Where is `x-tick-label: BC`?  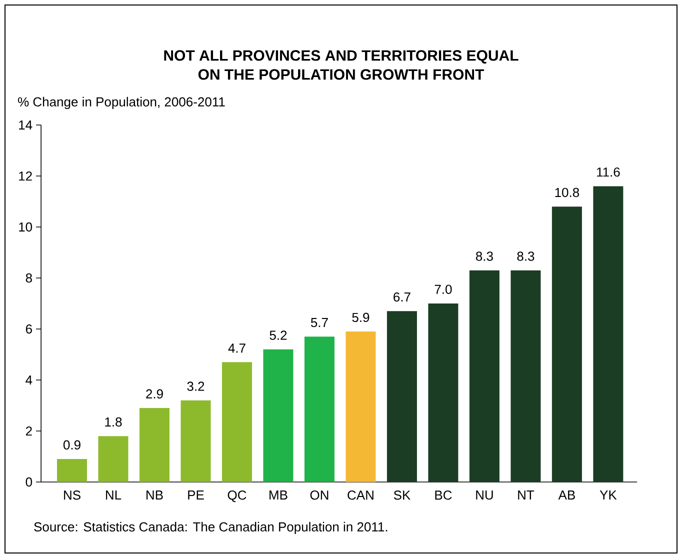 x-tick-label: BC is located at coordinates (443, 495).